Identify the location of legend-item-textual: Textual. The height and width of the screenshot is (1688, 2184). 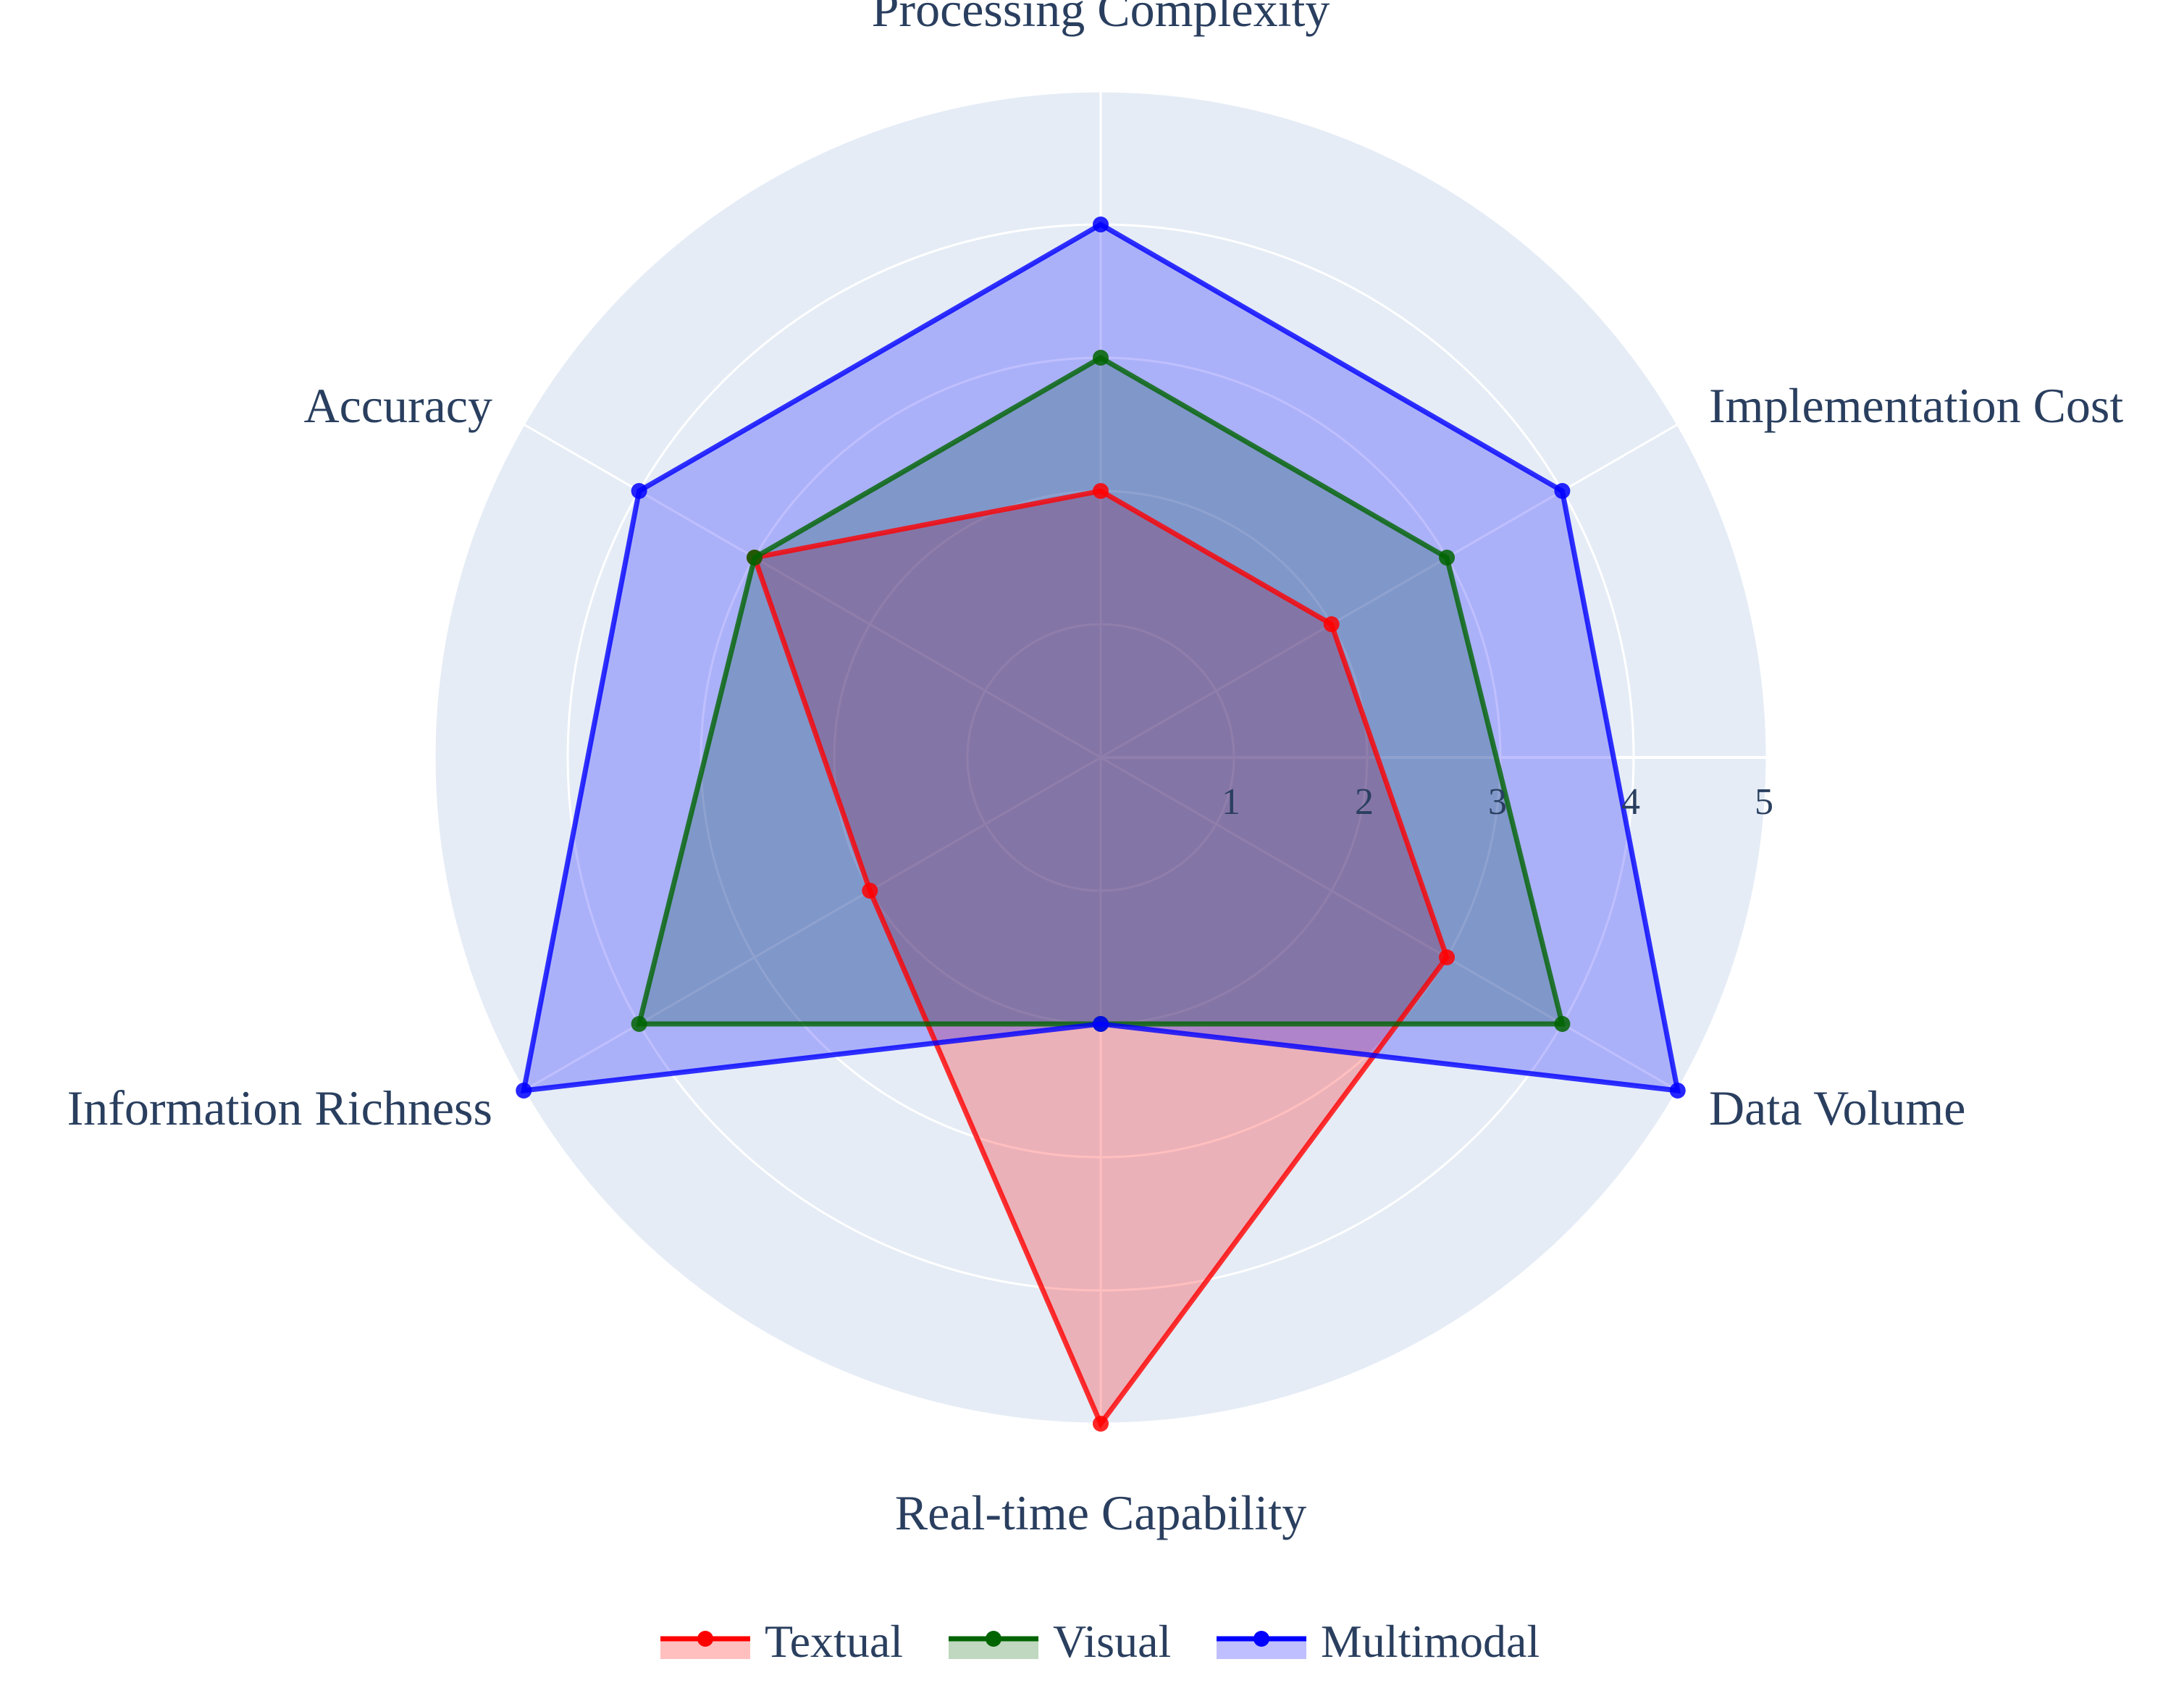
(781, 1641).